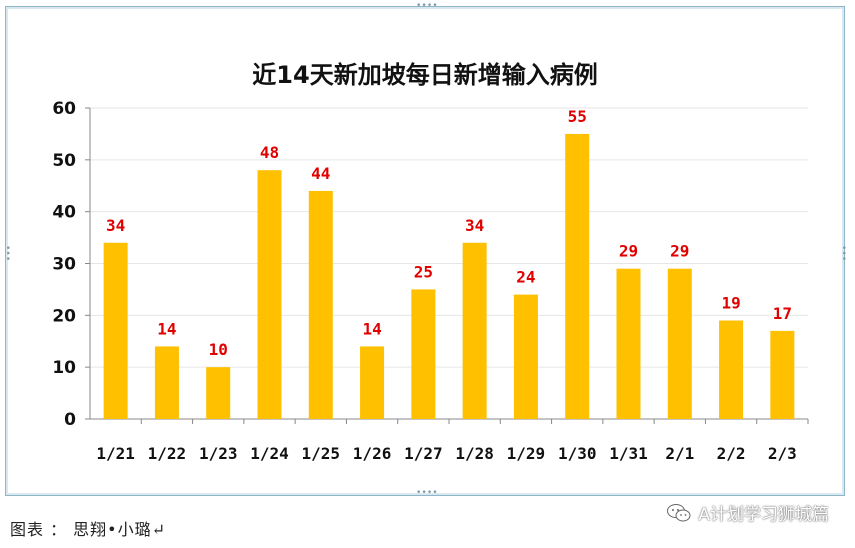 This screenshot has width=855, height=548. I want to click on x-tick-label: 1/26, so click(372, 453).